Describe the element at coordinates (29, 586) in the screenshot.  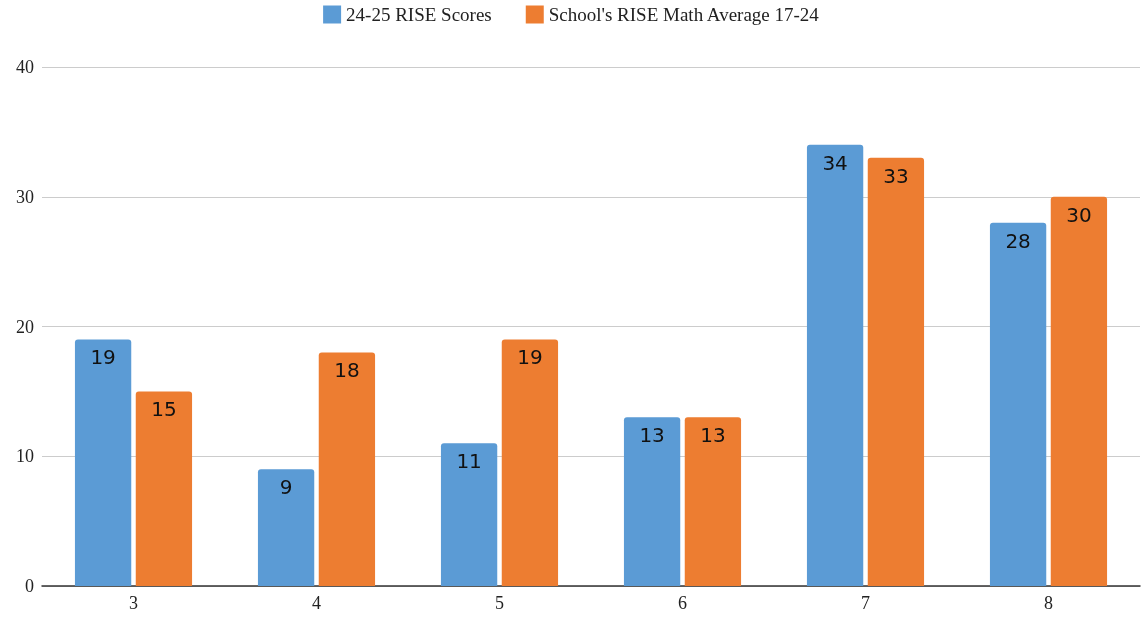
I see `y-tick-label: 0` at that location.